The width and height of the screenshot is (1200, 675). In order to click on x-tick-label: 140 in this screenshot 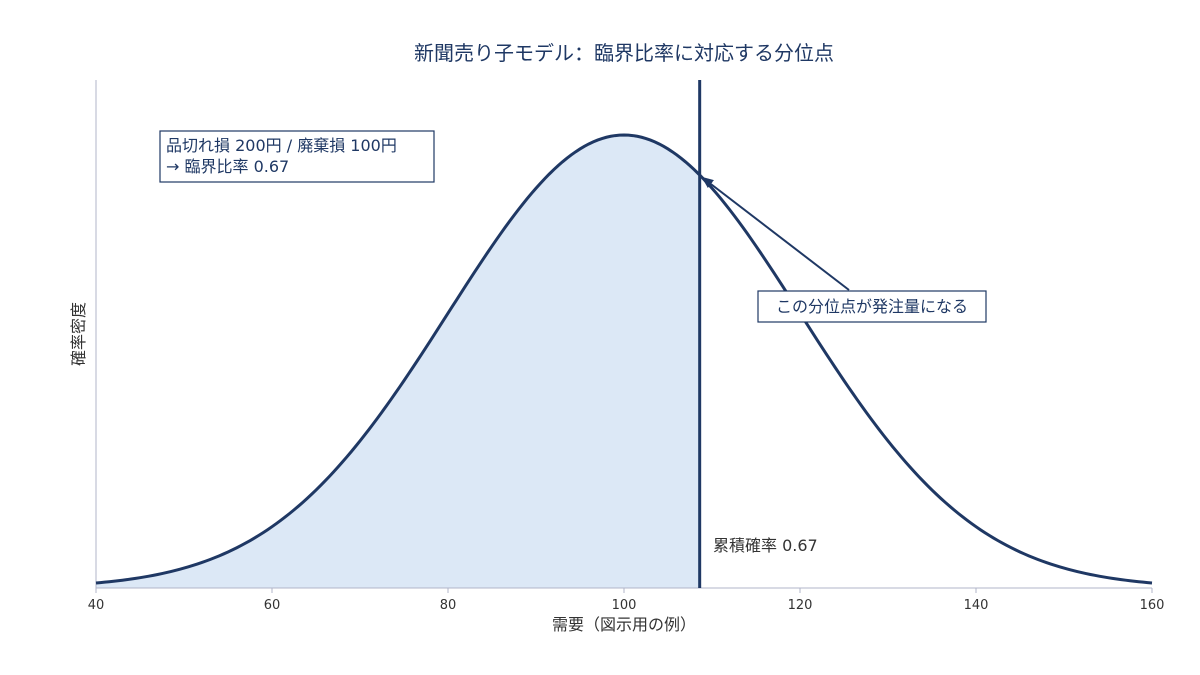, I will do `click(976, 605)`.